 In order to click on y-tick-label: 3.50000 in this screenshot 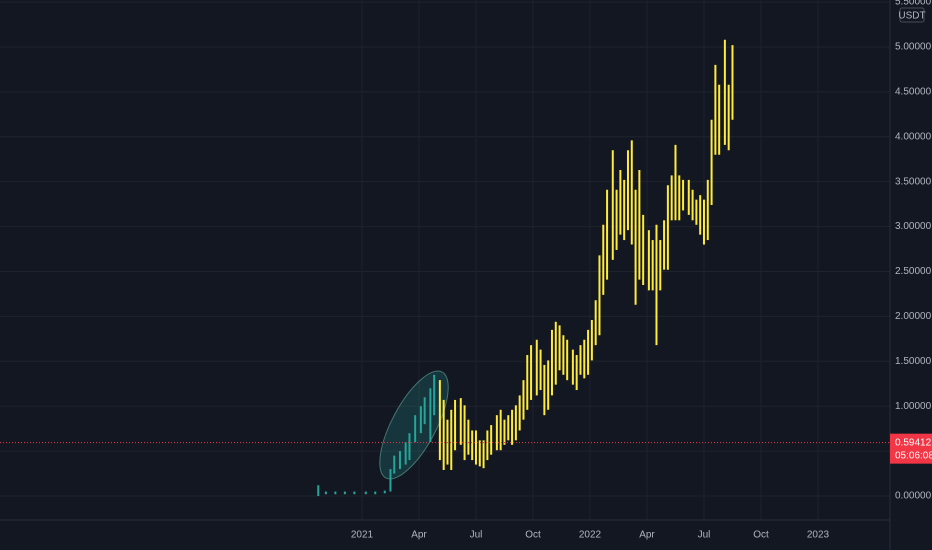, I will do `click(913, 181)`.